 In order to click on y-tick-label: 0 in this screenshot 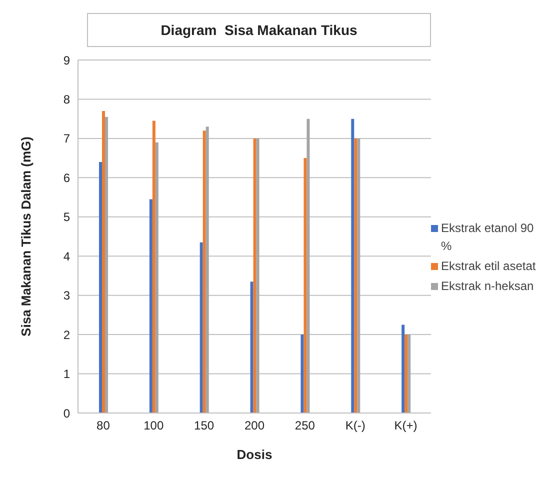, I will do `click(66, 413)`.